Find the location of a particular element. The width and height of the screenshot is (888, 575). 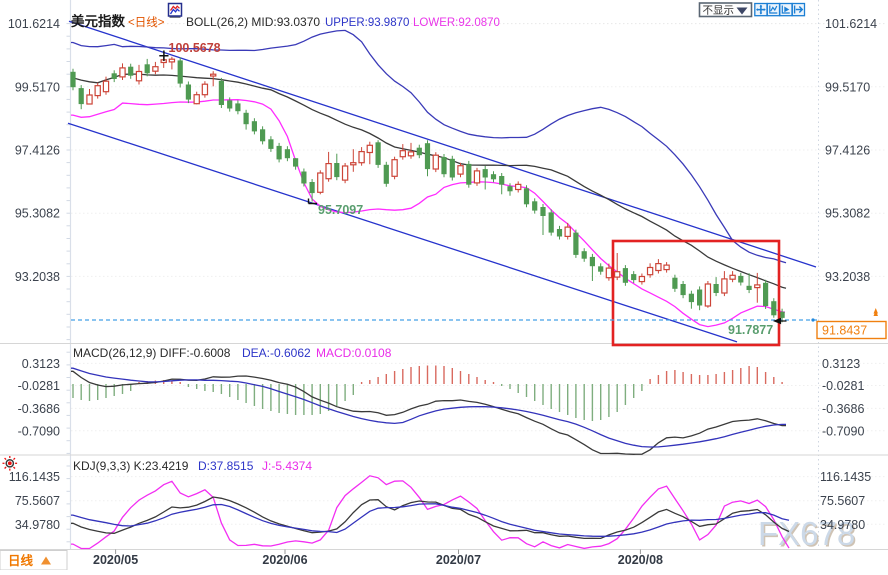

svg-text: 91.8437 is located at coordinates (844, 331).